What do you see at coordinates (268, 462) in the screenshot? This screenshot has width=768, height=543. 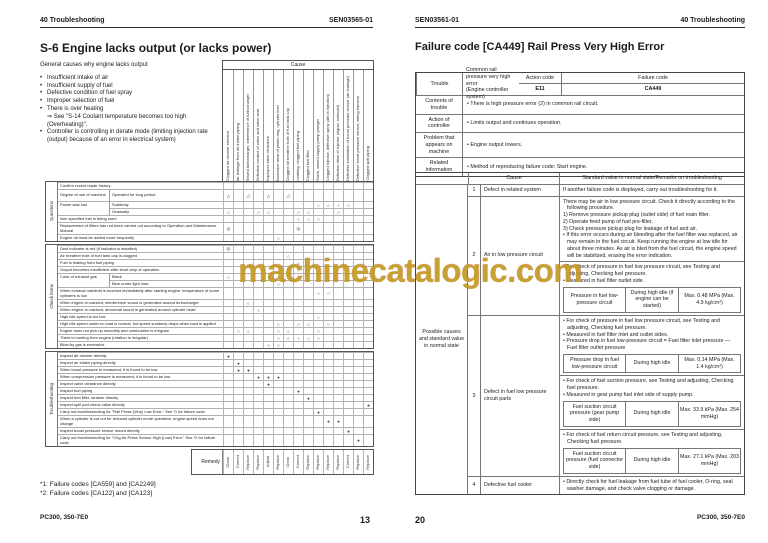 I see `remedy-cell: Adjust` at bounding box center [268, 462].